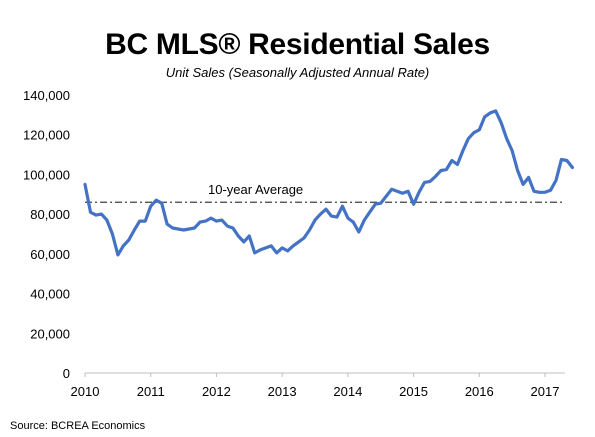 This screenshot has height=437, width=595. I want to click on y-tick-label: 60,000, so click(50, 254).